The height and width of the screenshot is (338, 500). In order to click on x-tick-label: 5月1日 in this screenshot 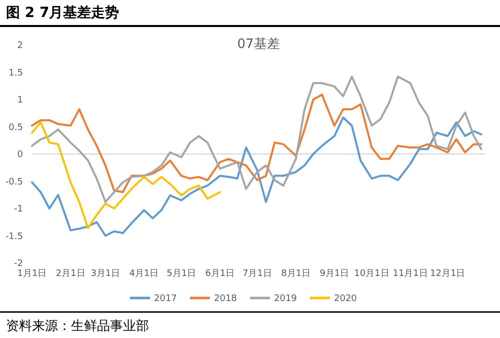, I will do `click(181, 274)`.